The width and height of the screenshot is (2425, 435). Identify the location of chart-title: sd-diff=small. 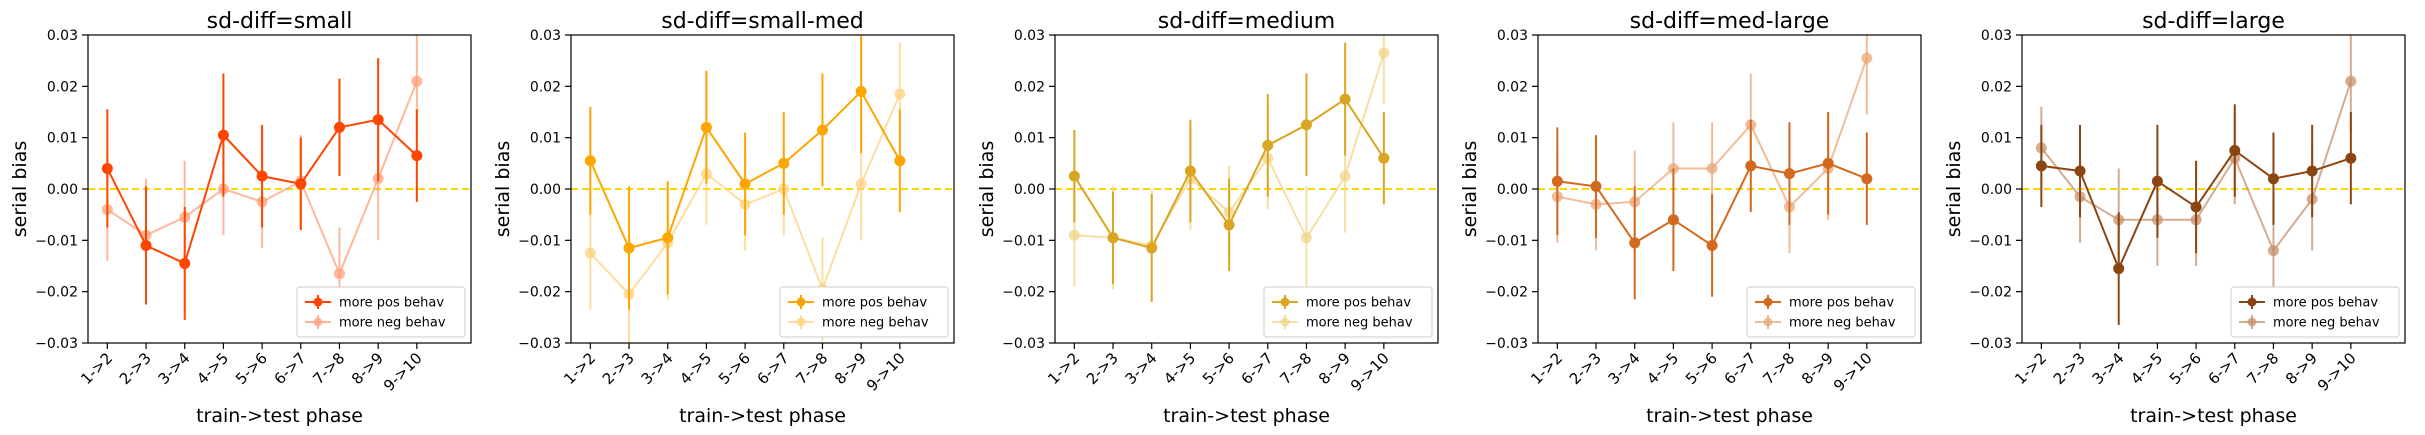
(280, 21).